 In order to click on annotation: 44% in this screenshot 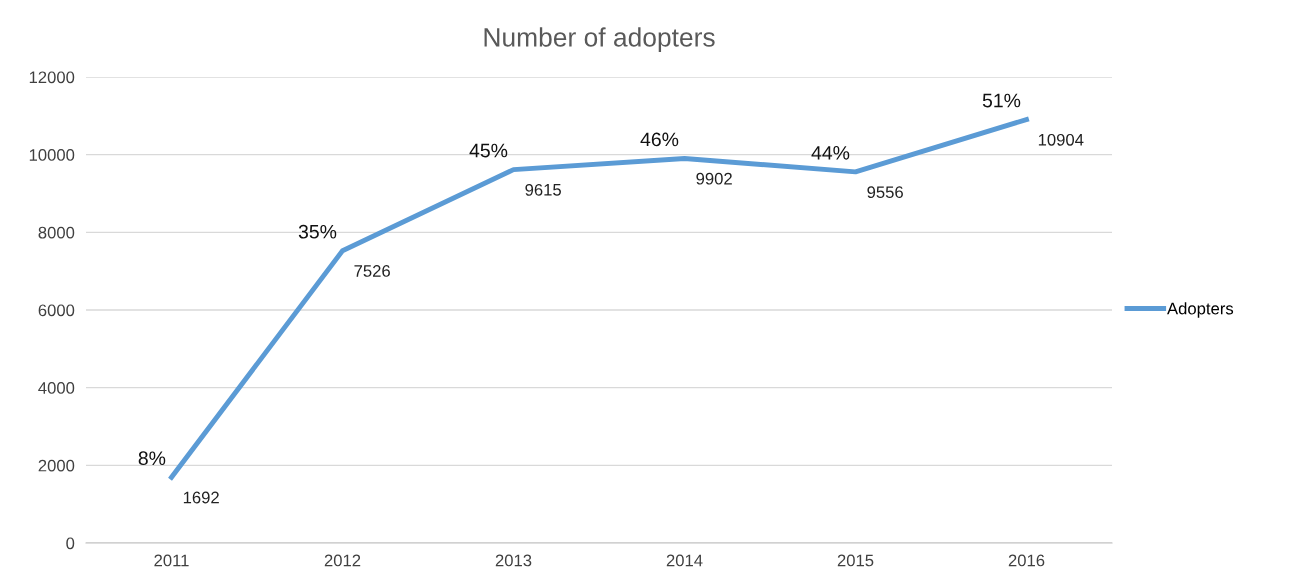, I will do `click(830, 153)`.